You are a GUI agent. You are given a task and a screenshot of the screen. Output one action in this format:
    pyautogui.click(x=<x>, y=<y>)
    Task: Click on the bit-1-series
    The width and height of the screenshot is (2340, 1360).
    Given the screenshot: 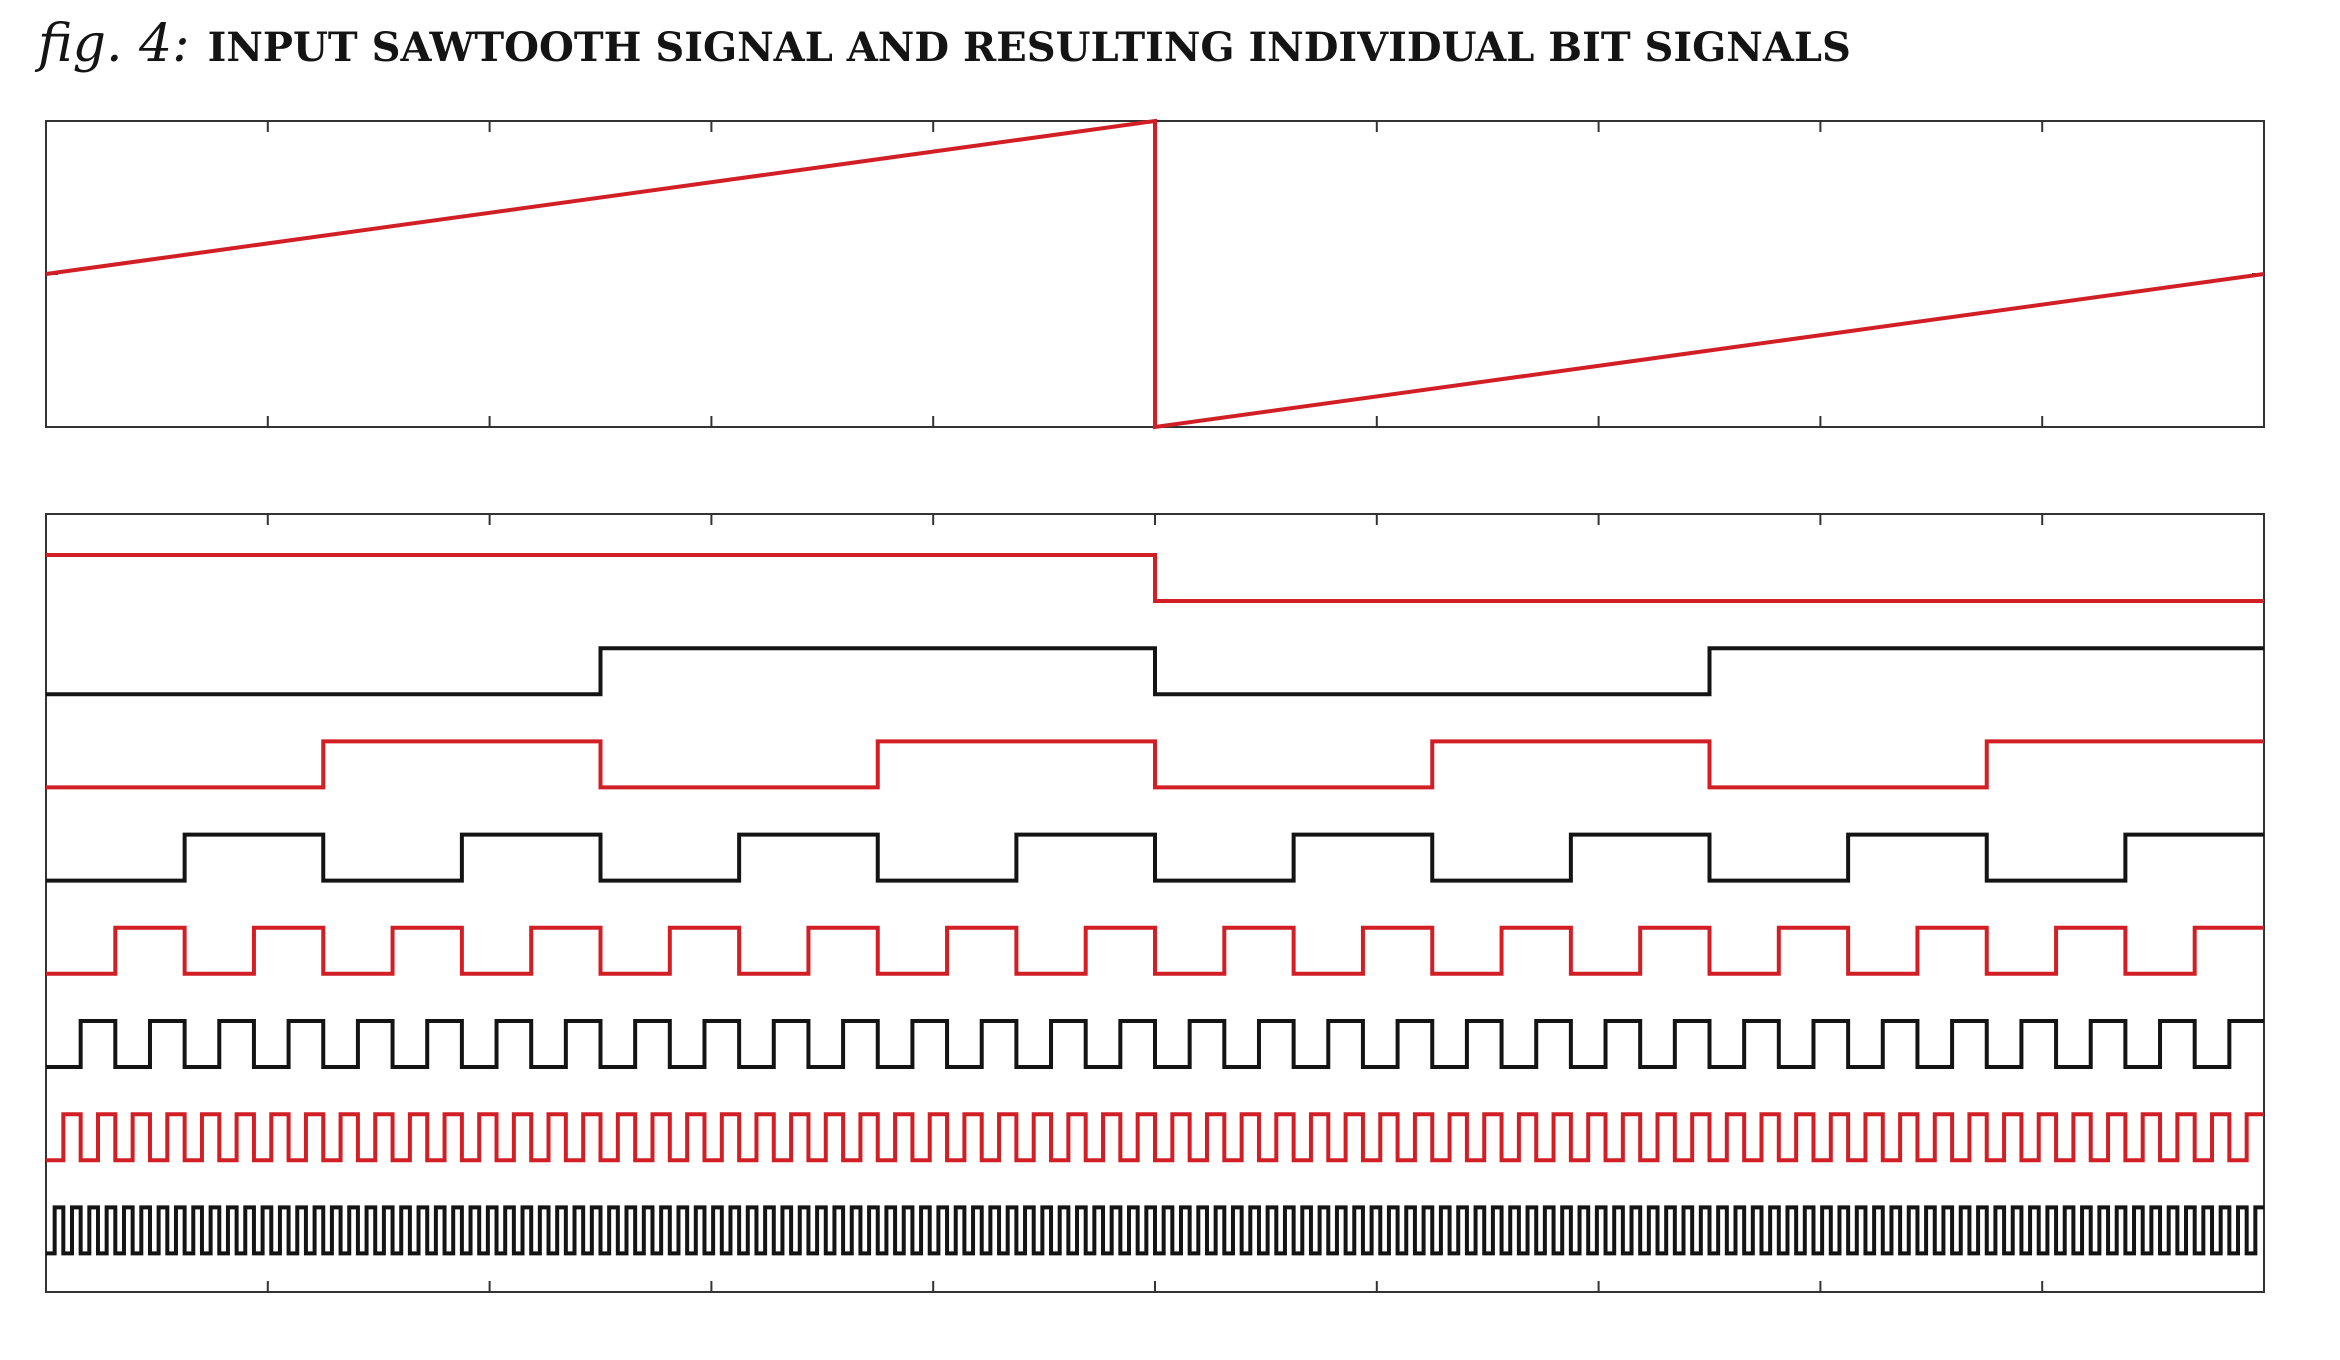 What is the action you would take?
    pyautogui.click(x=1155, y=1137)
    